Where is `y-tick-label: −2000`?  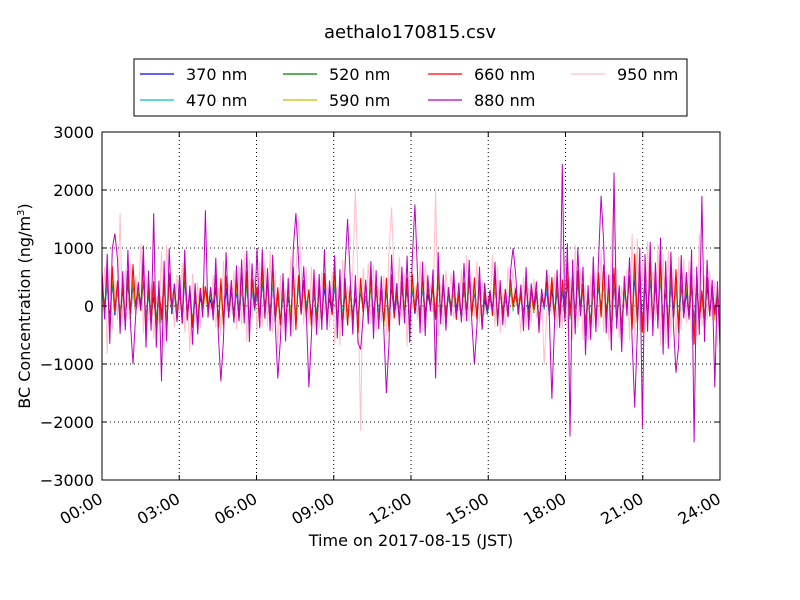
y-tick-label: −2000 is located at coordinates (67, 422).